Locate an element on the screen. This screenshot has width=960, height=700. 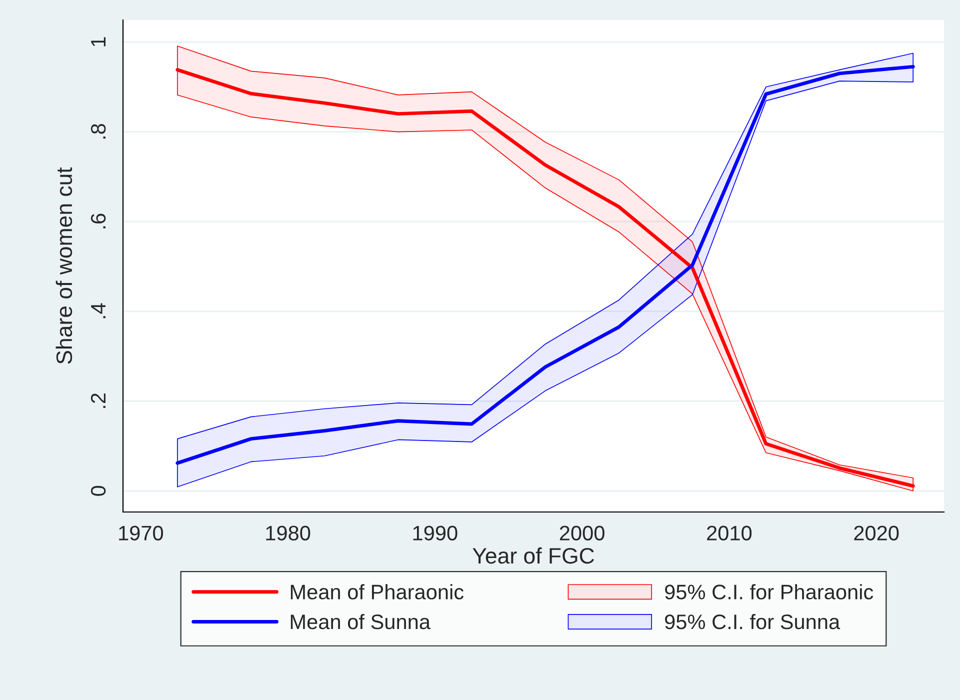
y-tick-label: 1 is located at coordinates (98, 41).